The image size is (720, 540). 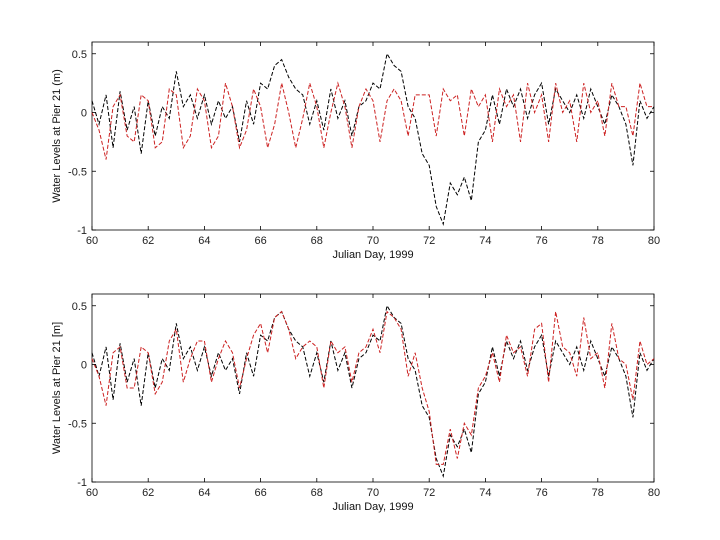 I want to click on y-axis-label: Water Levels at Pier 21 (m), so click(x=57, y=135).